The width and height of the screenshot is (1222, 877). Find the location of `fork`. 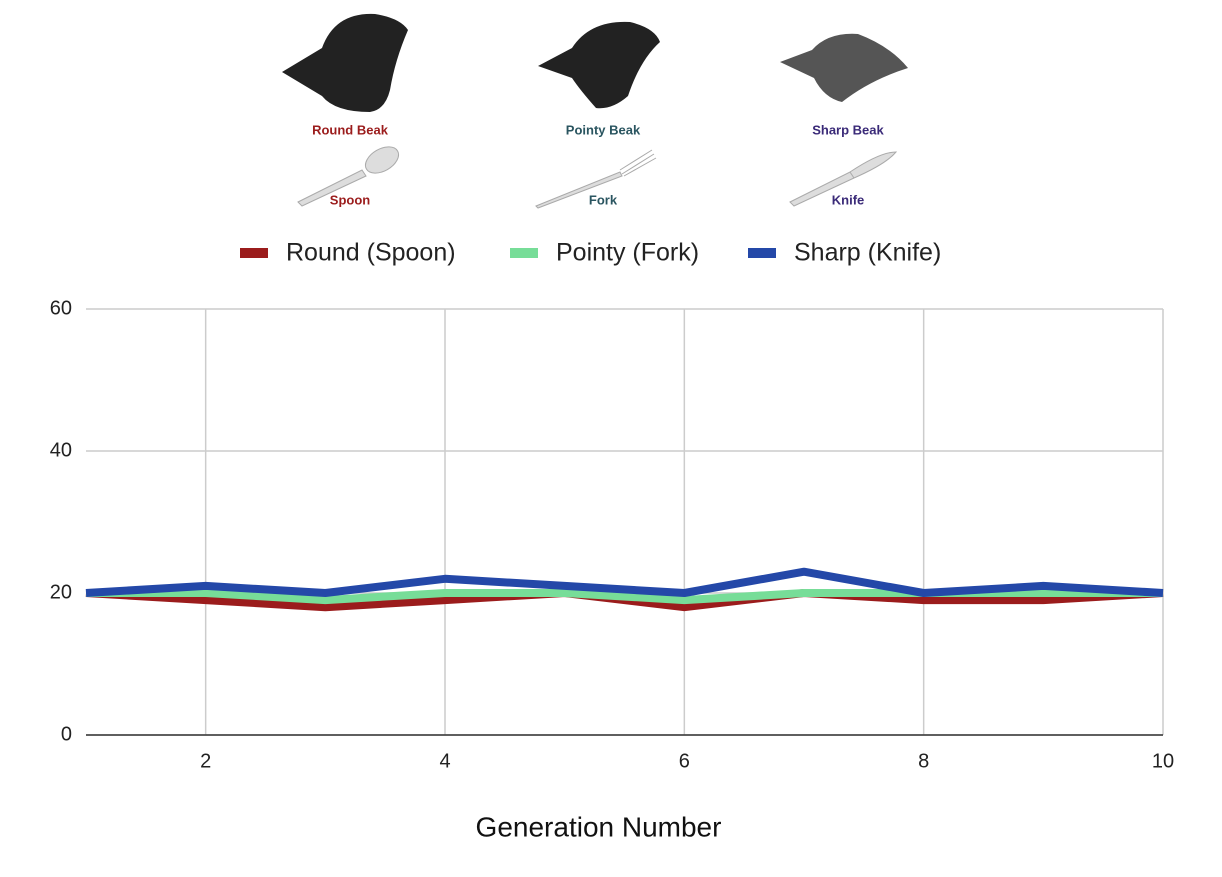

fork is located at coordinates (596, 179).